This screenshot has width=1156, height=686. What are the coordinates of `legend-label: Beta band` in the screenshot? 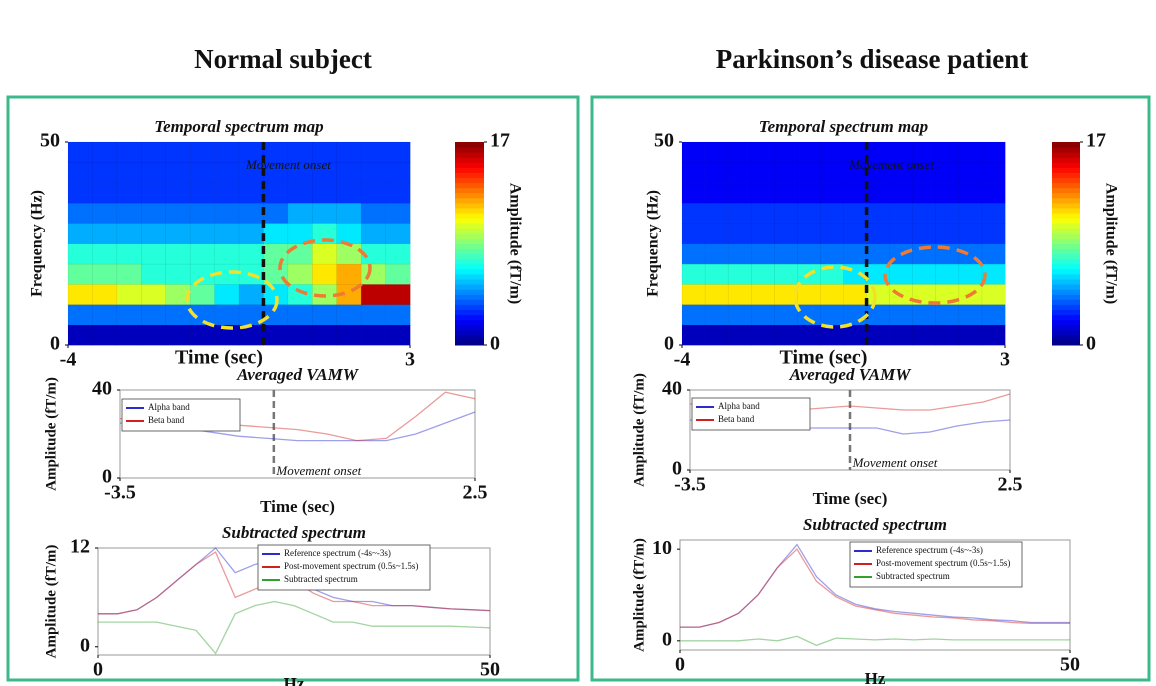 It's located at (166, 420).